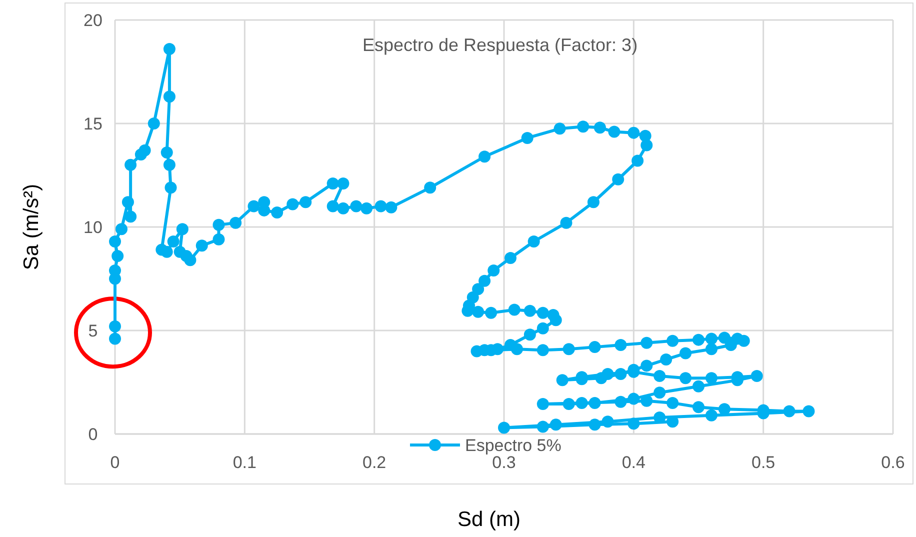  Describe the element at coordinates (504, 462) in the screenshot. I see `x-tick-label: 0.3` at that location.